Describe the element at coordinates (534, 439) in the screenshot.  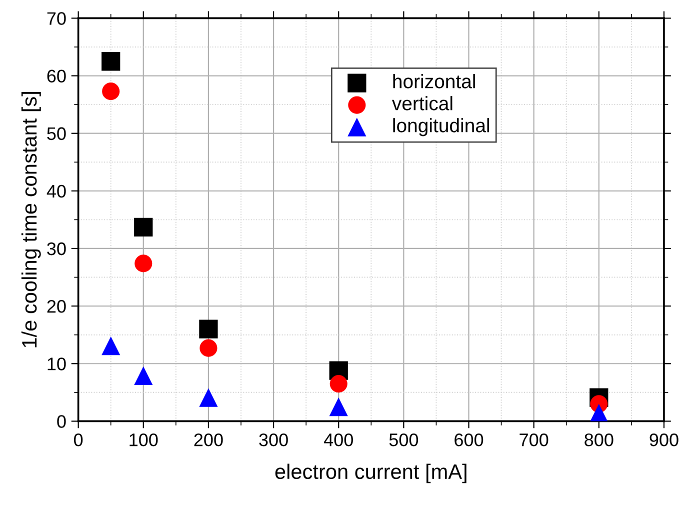
I see `x-tick-label: 700` at that location.